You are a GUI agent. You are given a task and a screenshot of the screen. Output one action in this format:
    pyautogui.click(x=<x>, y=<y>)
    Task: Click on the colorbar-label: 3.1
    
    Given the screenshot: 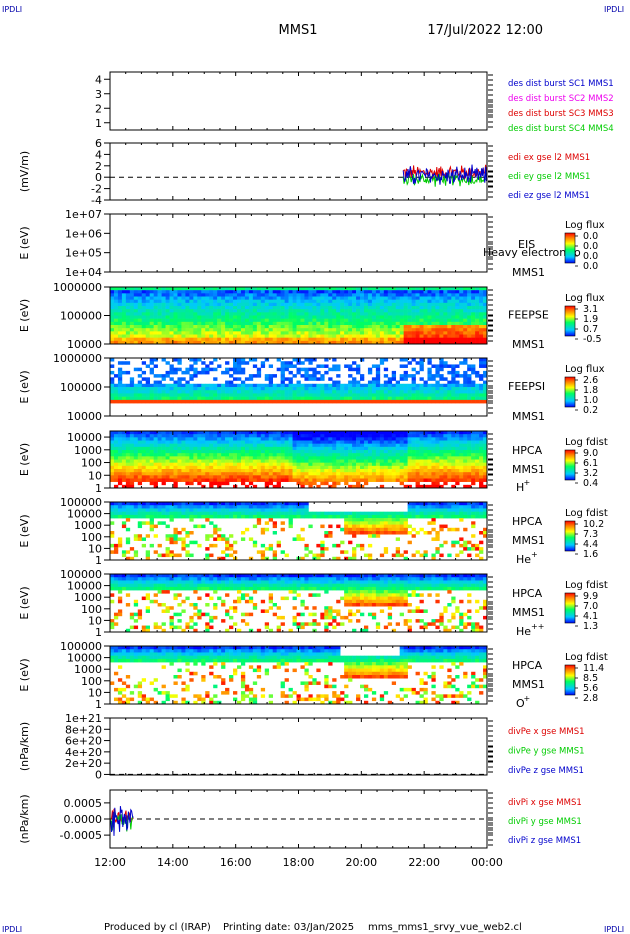 What is the action you would take?
    pyautogui.click(x=590, y=309)
    